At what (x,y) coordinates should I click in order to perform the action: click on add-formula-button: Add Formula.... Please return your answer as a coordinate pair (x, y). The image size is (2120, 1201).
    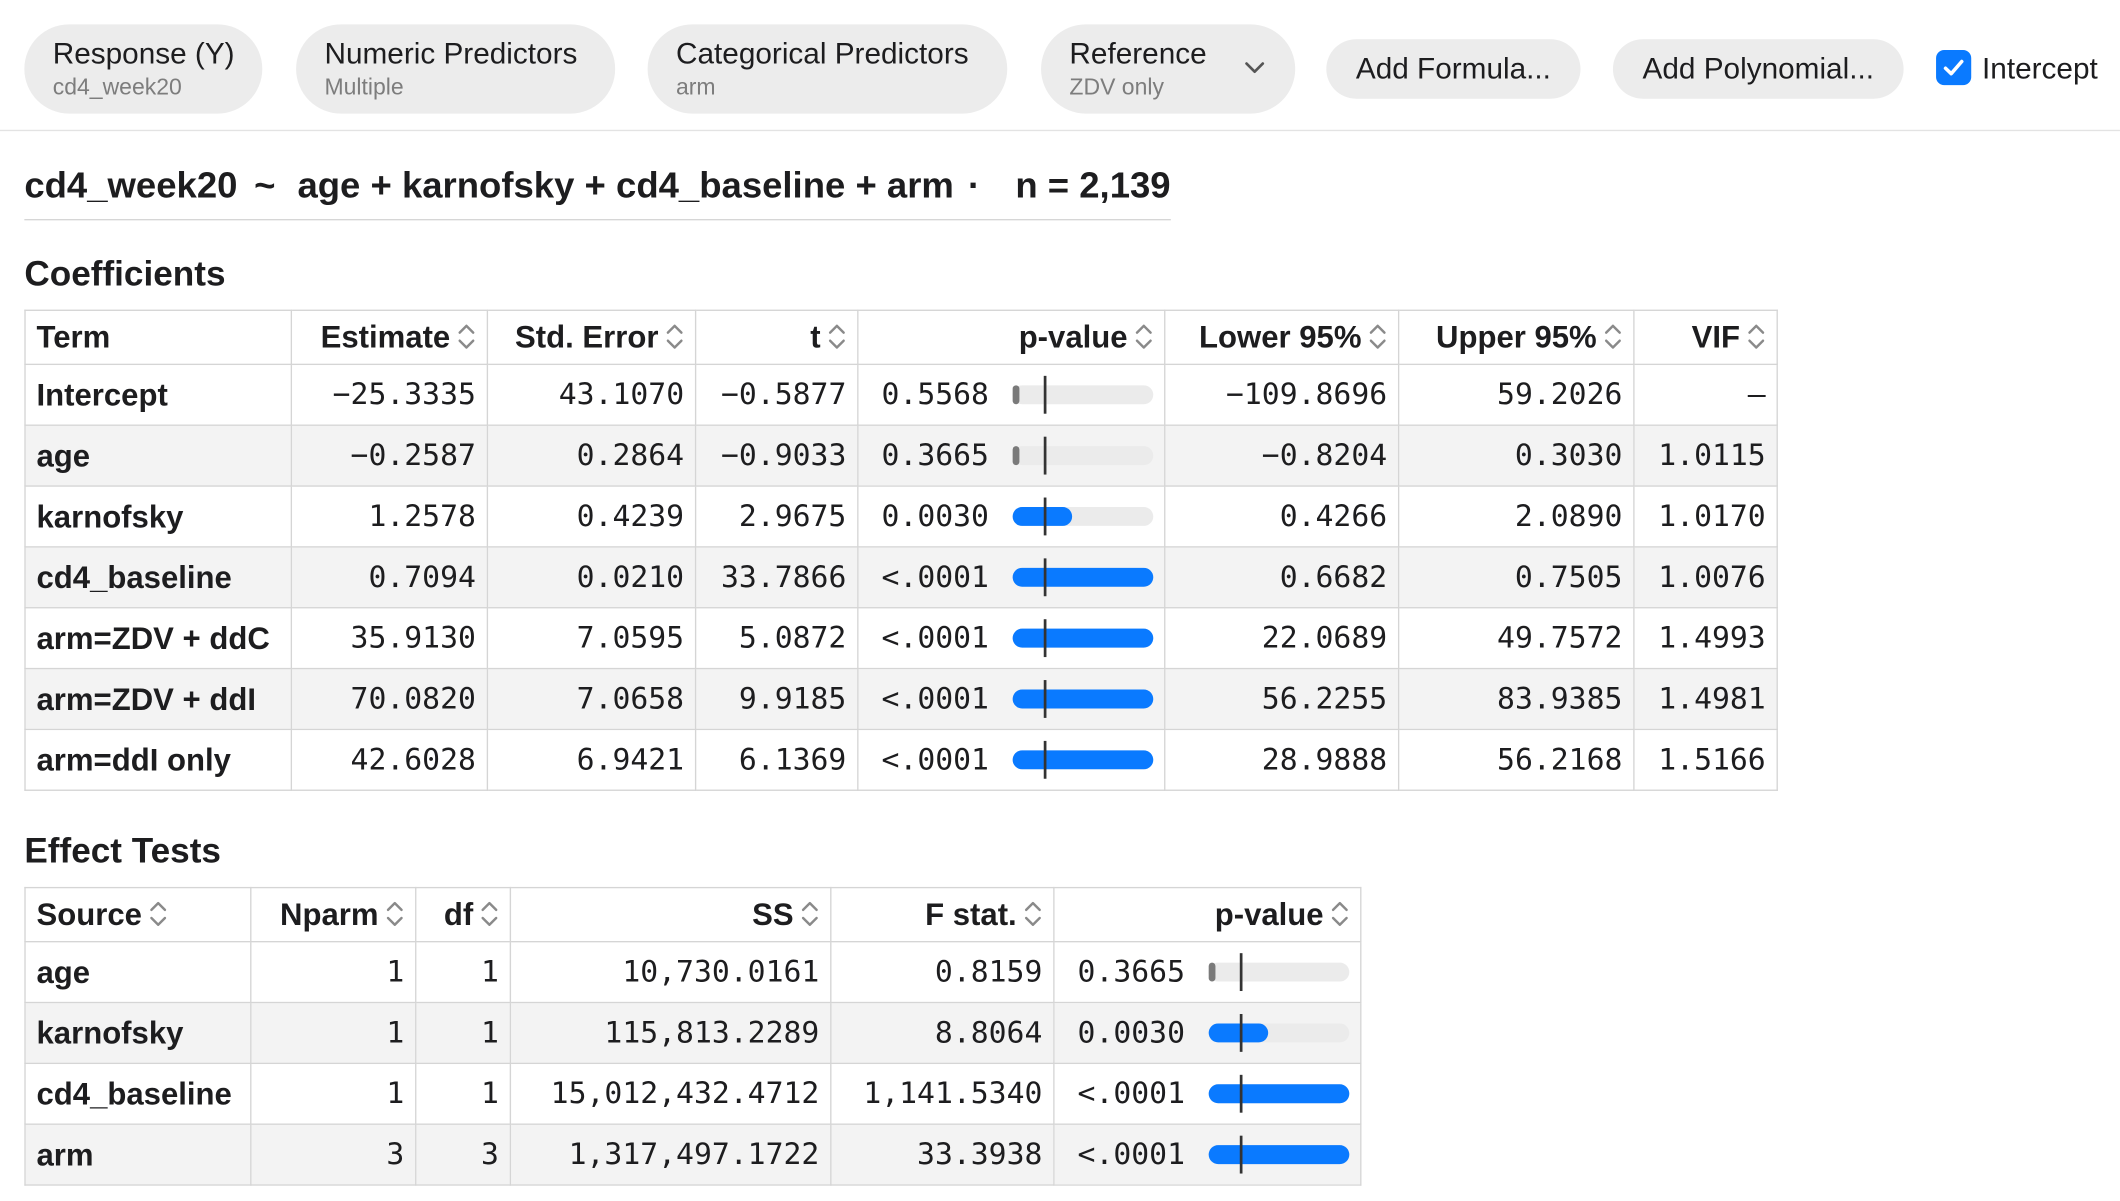
    Looking at the image, I should click on (1453, 69).